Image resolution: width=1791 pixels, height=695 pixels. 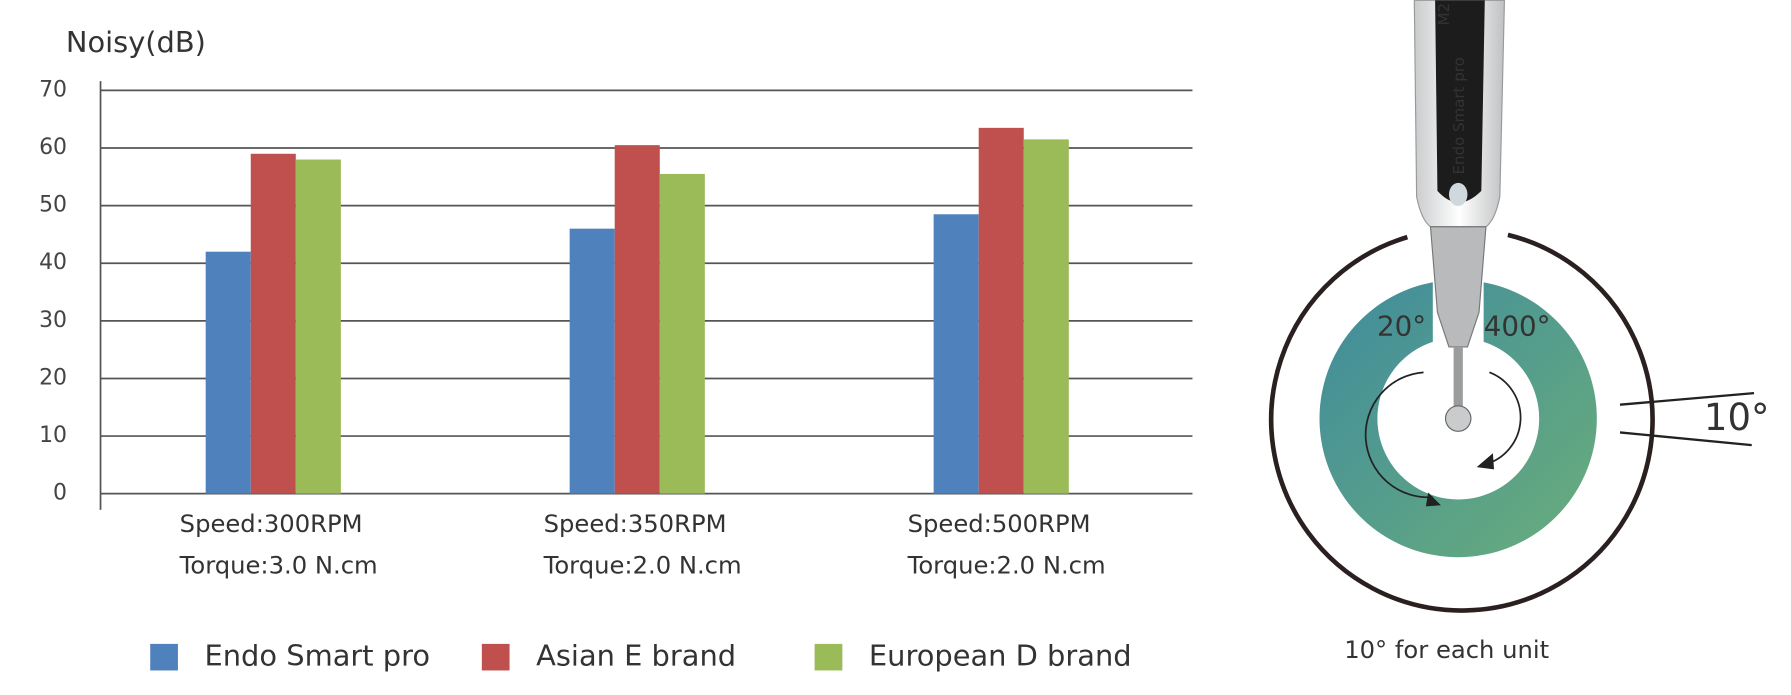 I want to click on y-tick-label: 30, so click(x=53, y=320).